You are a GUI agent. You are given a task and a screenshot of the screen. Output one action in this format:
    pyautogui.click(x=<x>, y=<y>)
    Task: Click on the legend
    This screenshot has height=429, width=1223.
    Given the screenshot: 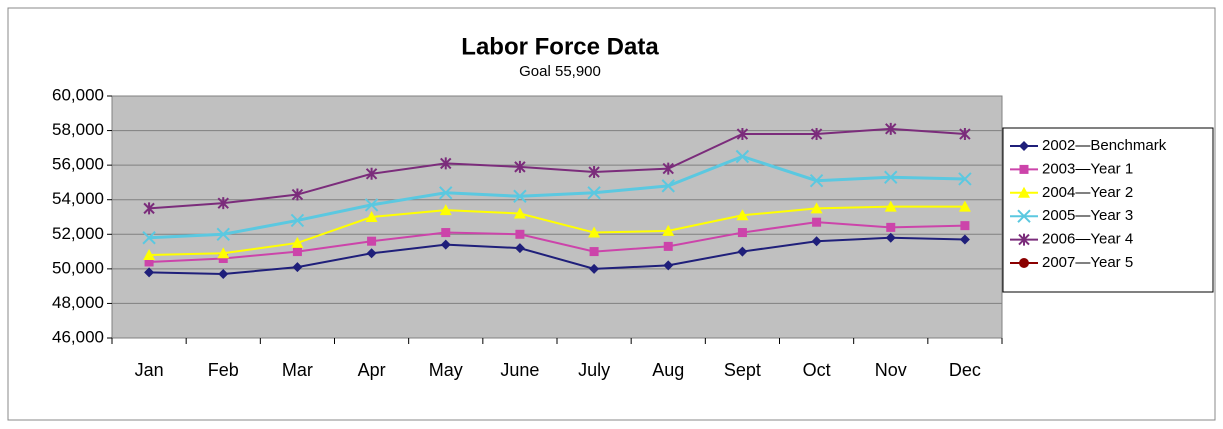 What is the action you would take?
    pyautogui.click(x=1108, y=210)
    